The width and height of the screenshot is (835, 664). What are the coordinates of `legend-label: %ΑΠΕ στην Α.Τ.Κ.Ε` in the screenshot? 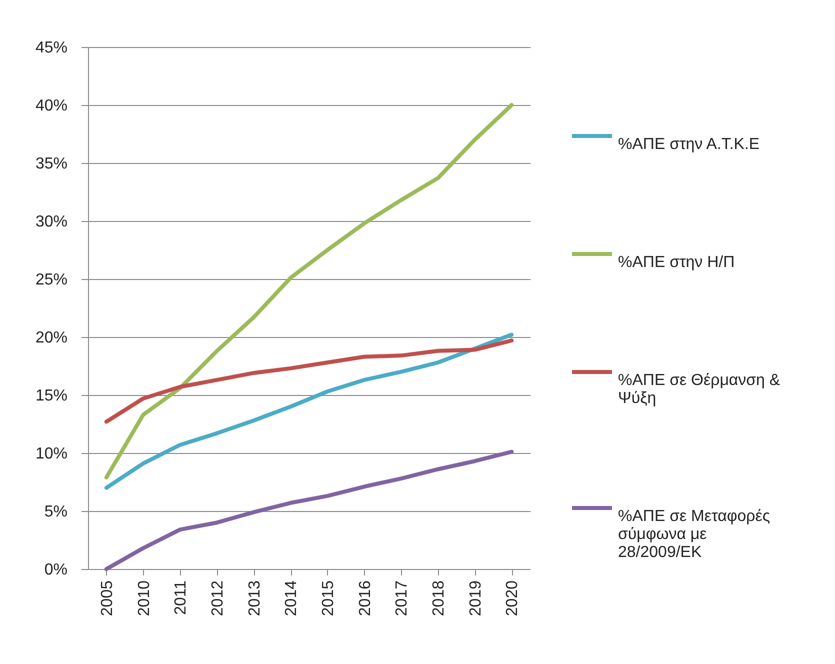 It's located at (689, 144).